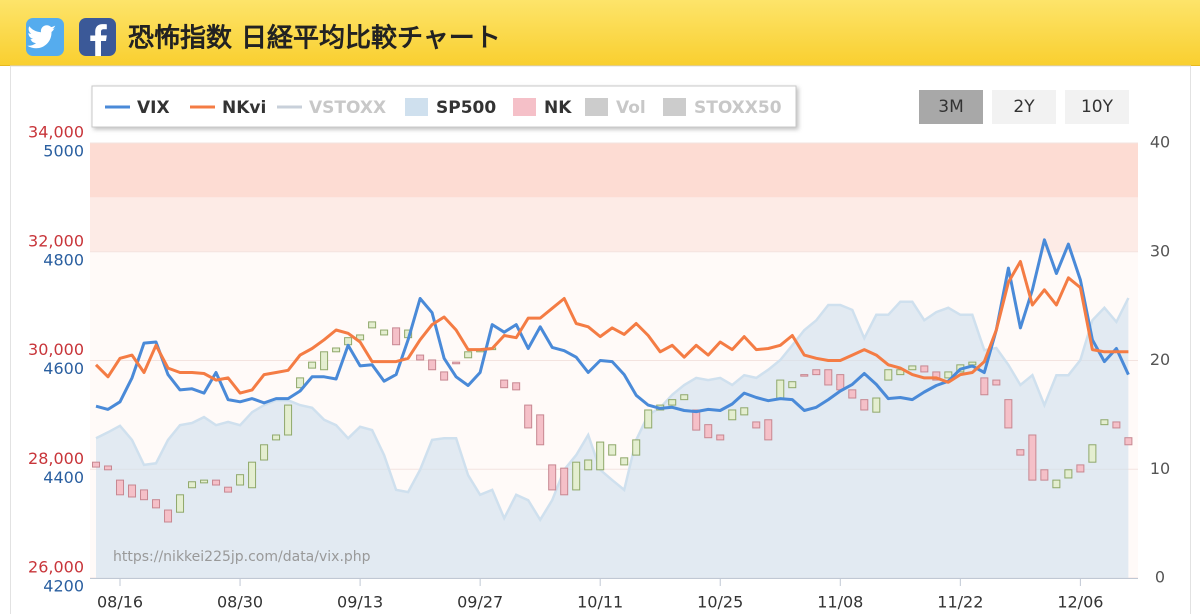 Image resolution: width=1200 pixels, height=614 pixels. I want to click on facebook-icon, so click(97, 37).